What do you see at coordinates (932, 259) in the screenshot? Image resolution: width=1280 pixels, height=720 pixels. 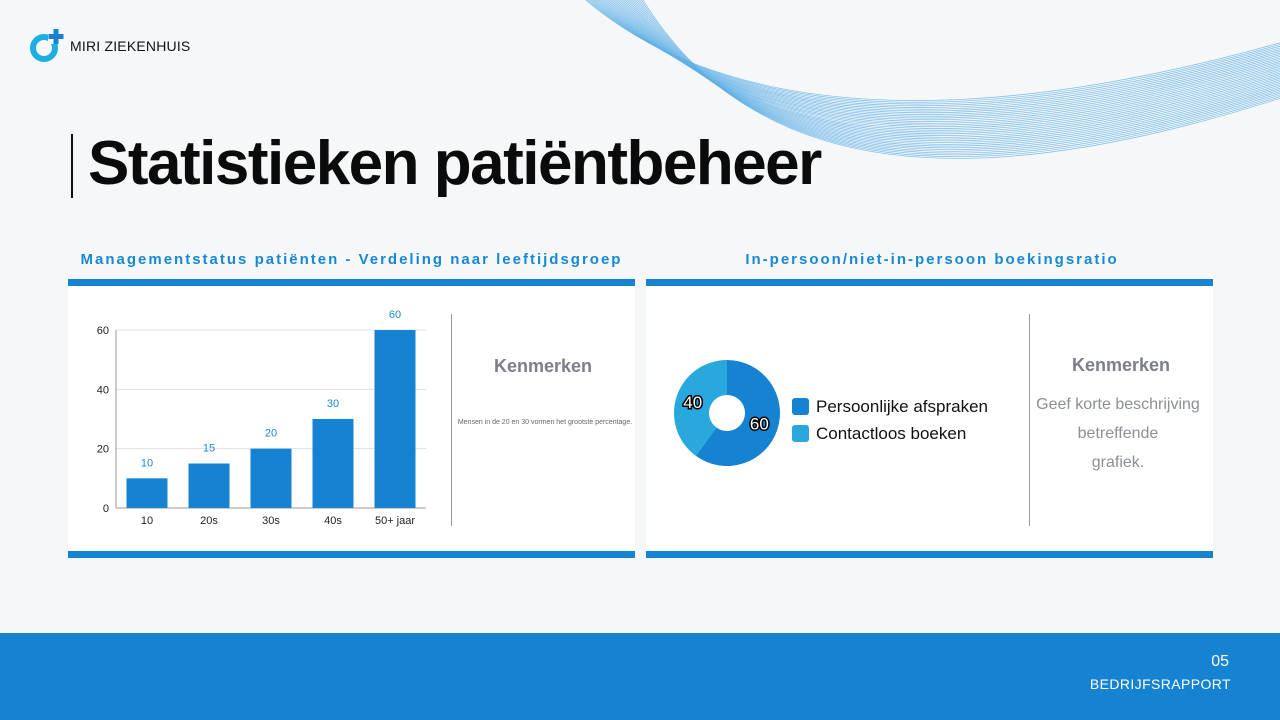 I see `right-section-title: In-persoon/niet-in-persoon boekingsratio` at bounding box center [932, 259].